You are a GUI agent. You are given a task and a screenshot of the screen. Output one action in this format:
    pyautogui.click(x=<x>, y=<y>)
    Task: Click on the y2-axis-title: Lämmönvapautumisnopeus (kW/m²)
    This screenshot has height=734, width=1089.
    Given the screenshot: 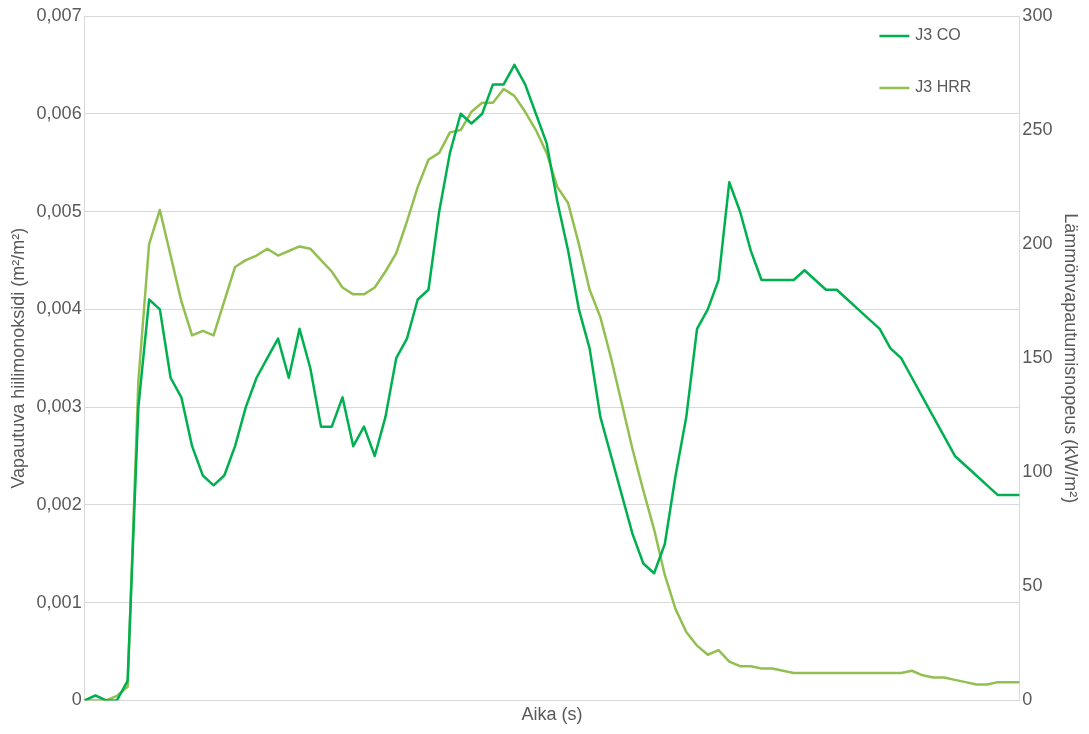 What is the action you would take?
    pyautogui.click(x=1071, y=358)
    